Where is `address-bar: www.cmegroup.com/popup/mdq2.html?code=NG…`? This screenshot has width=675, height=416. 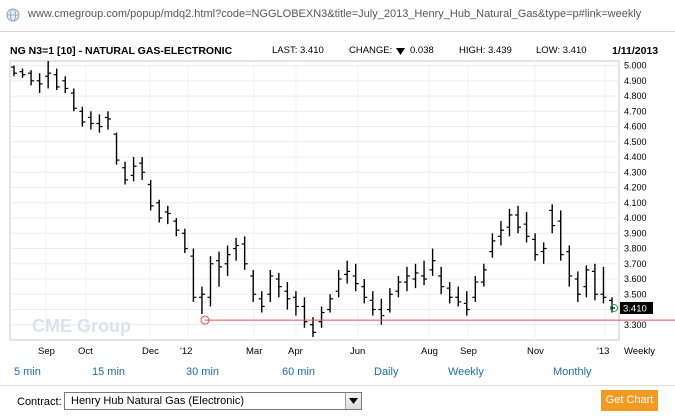 address-bar: www.cmegroup.com/popup/mdq2.html?code=NG… is located at coordinates (337, 16).